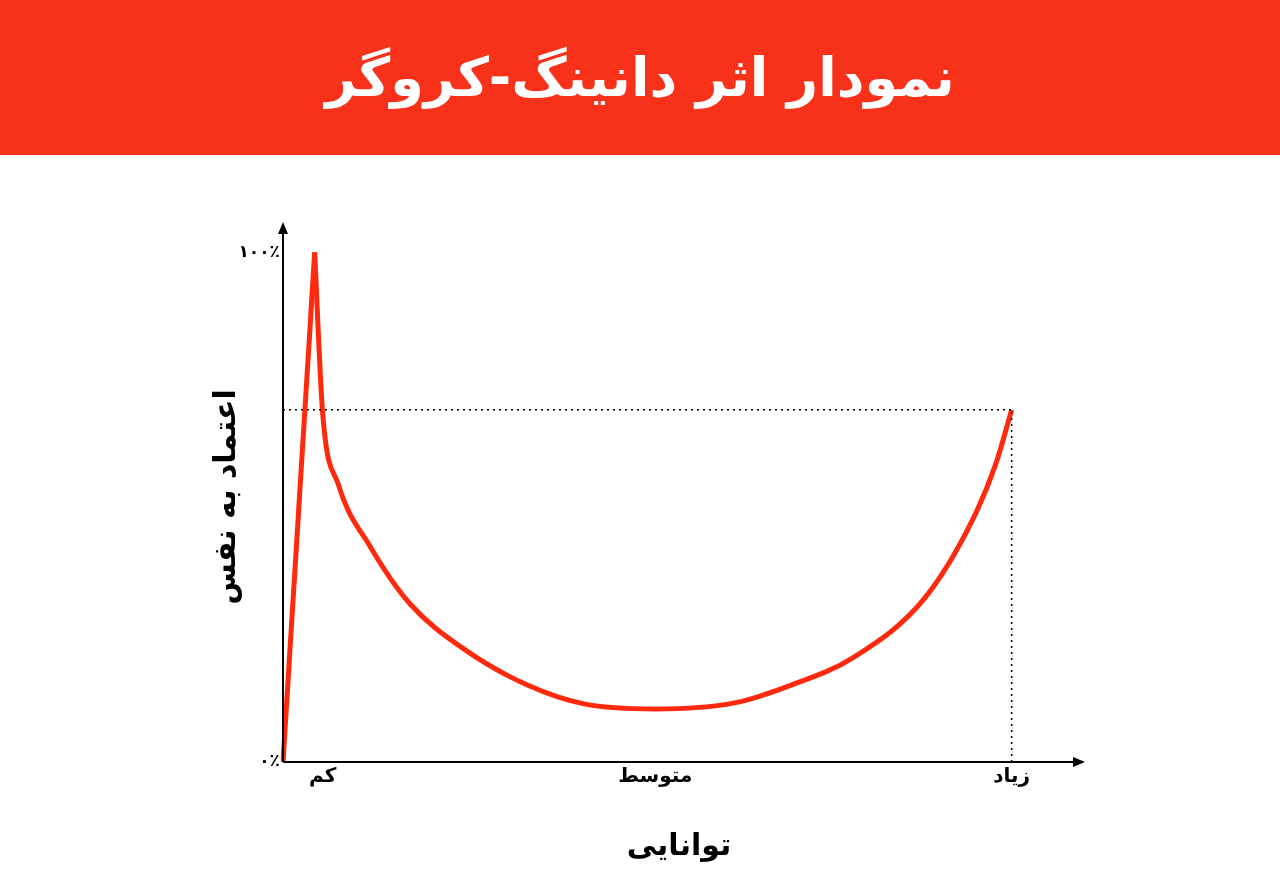  What do you see at coordinates (269, 760) in the screenshot?
I see `y-tick-label: ۰٪` at bounding box center [269, 760].